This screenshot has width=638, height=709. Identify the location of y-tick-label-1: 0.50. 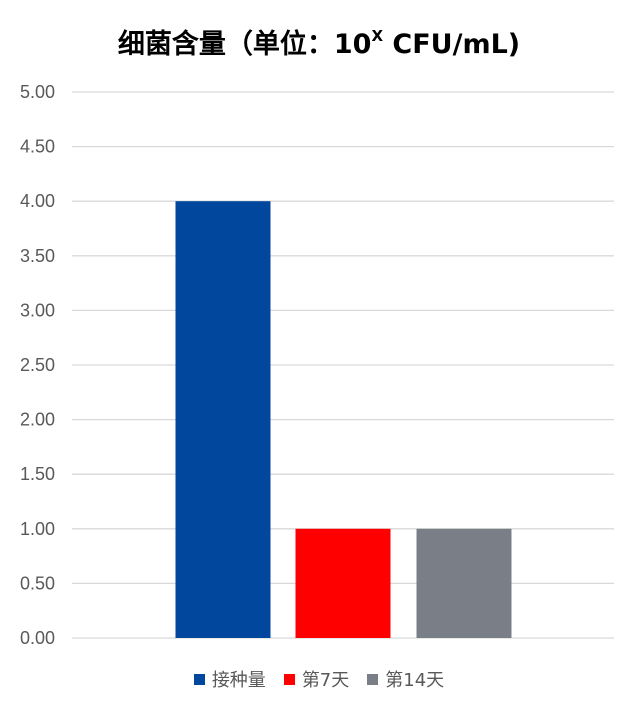
(37, 583).